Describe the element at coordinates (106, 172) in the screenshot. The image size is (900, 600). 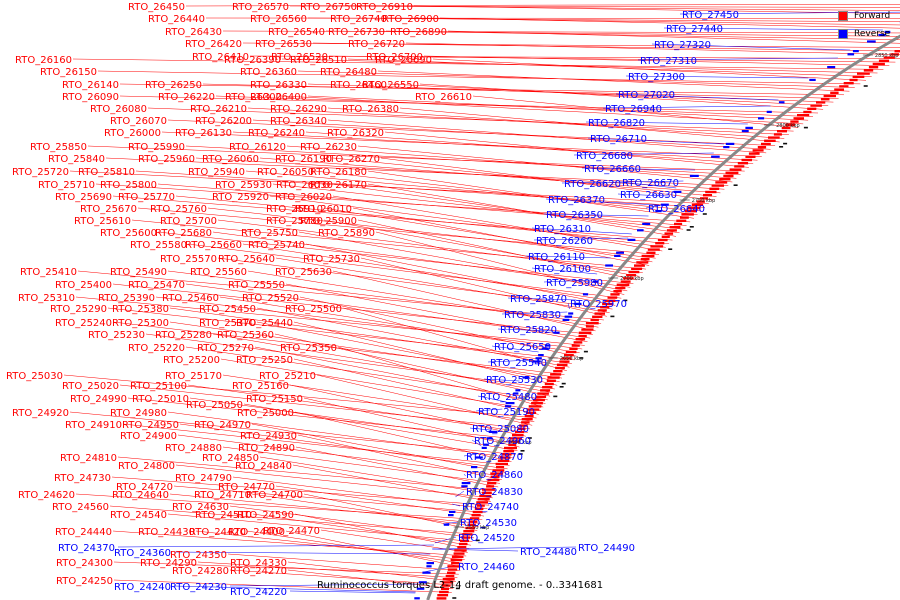
I see `forward-gene-label: RTO_25810` at that location.